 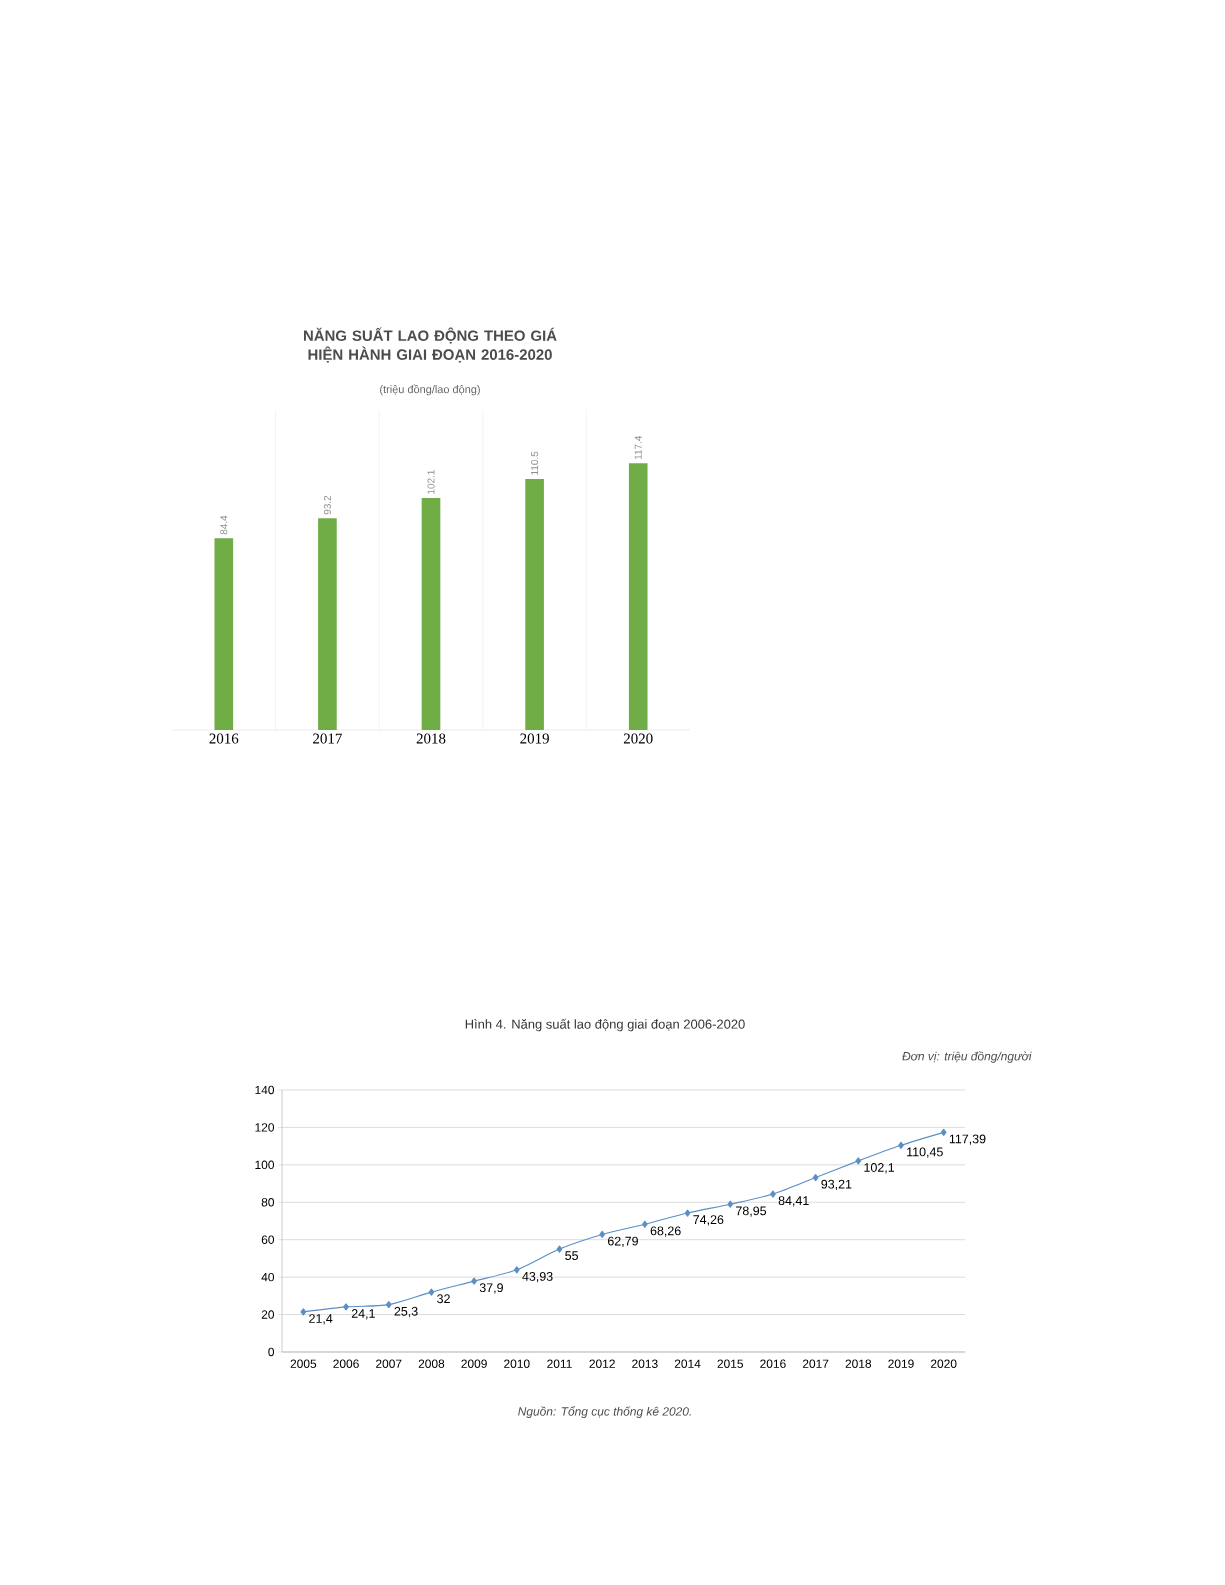 I want to click on data-label: 21,4, so click(x=321, y=1319).